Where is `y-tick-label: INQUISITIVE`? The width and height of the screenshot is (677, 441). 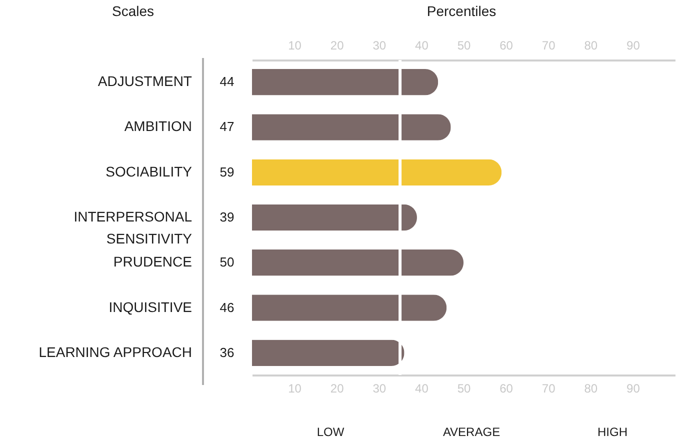 y-tick-label: INQUISITIVE is located at coordinates (150, 306).